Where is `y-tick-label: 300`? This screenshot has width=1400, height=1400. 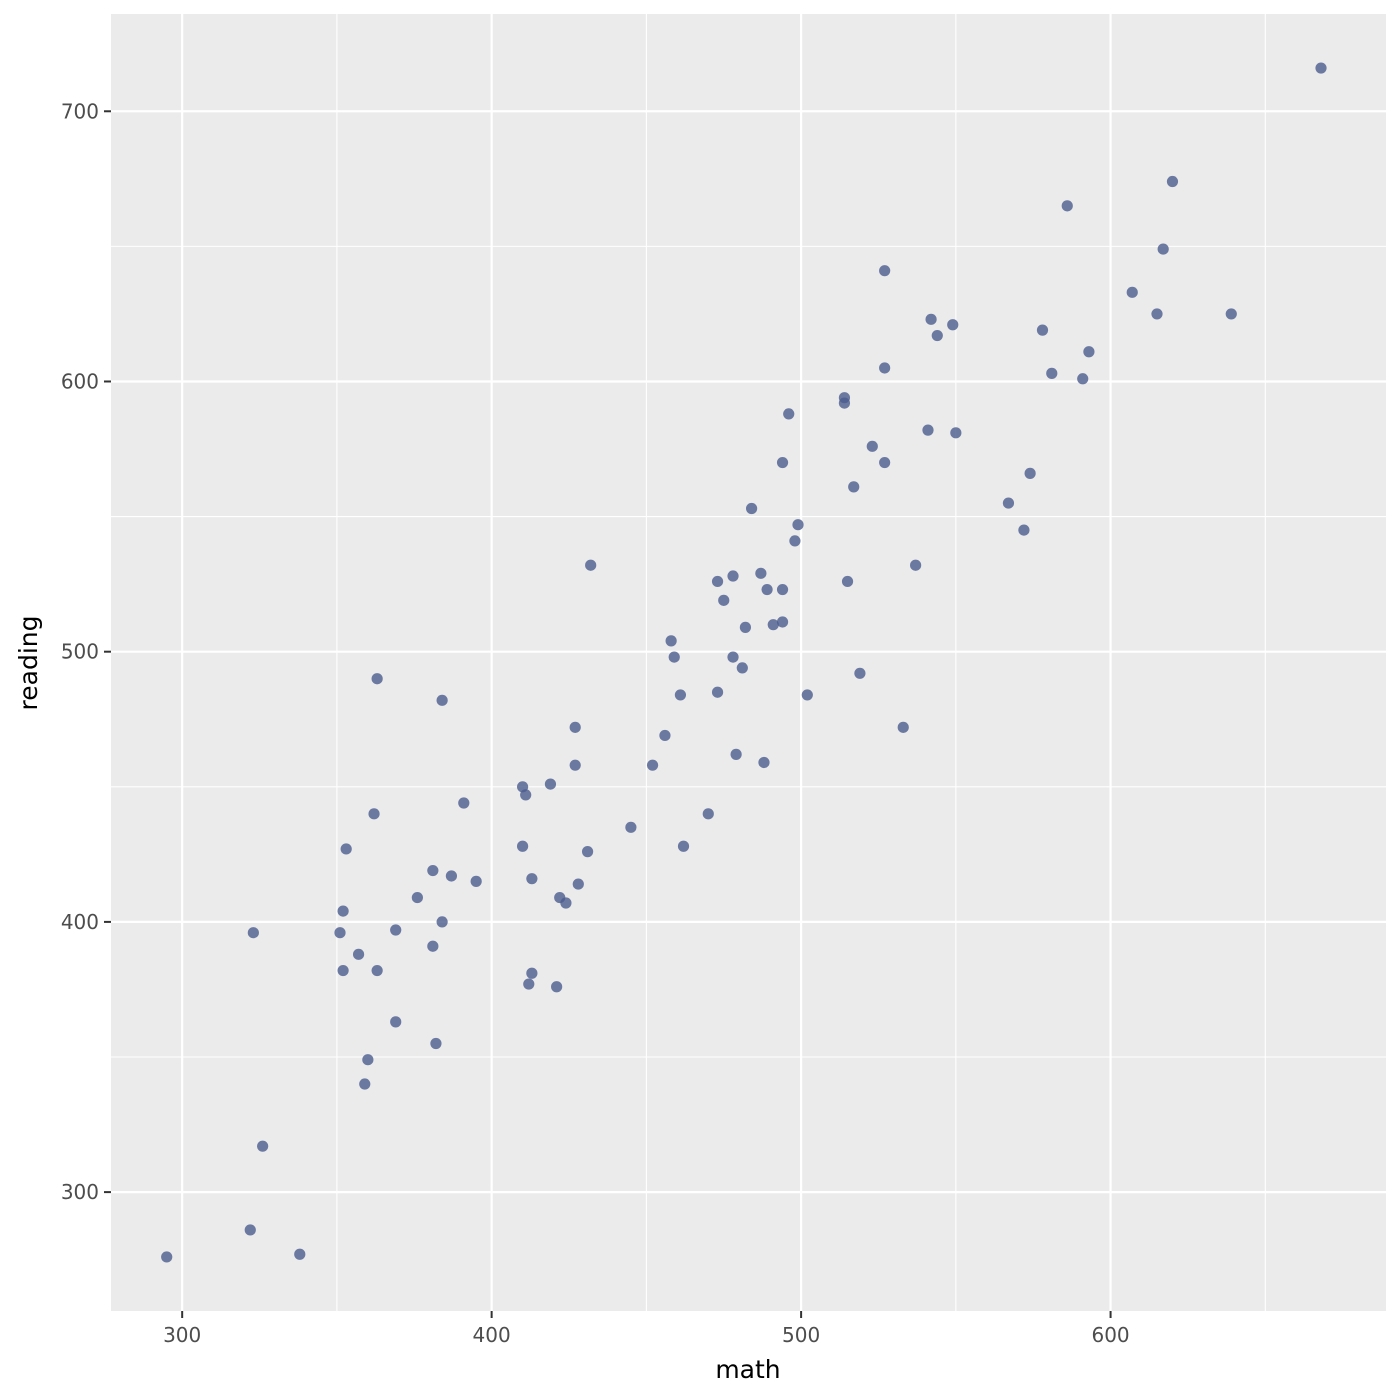
y-tick-label: 300 is located at coordinates (80, 1192).